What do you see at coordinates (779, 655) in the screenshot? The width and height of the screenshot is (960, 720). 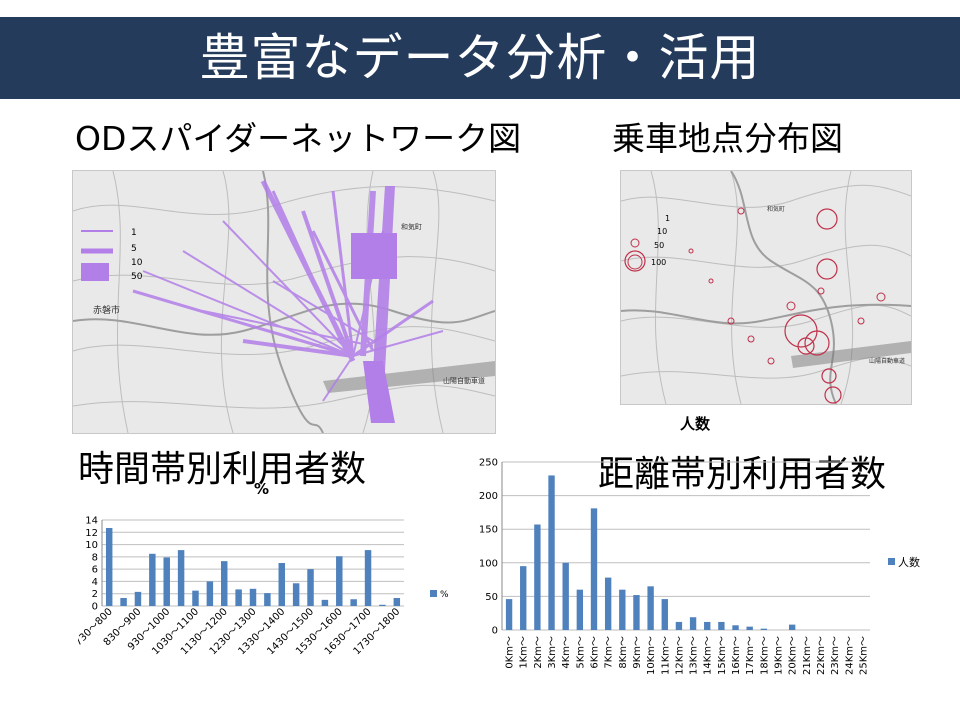 I see `distance-chart-x-tick-label: 19Km～` at bounding box center [779, 655].